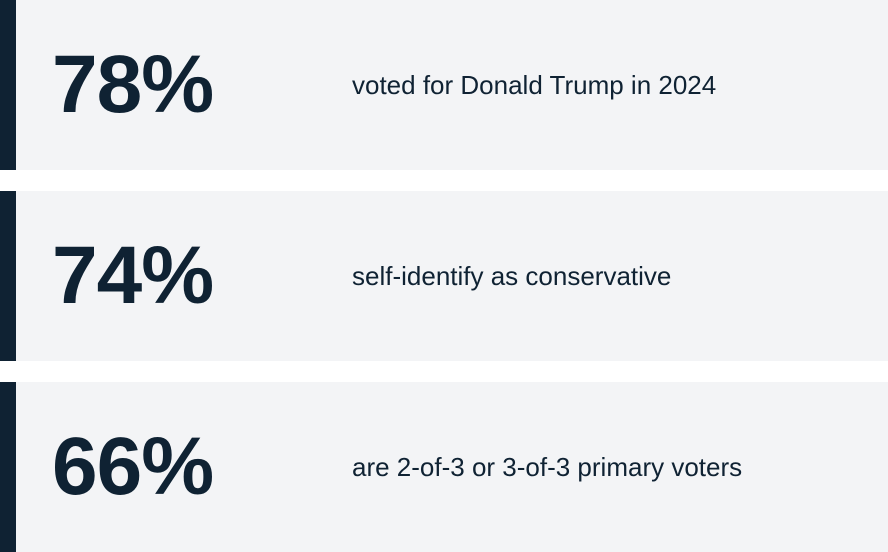 Image resolution: width=888 pixels, height=552 pixels. I want to click on stat-value: 78%, so click(133, 84).